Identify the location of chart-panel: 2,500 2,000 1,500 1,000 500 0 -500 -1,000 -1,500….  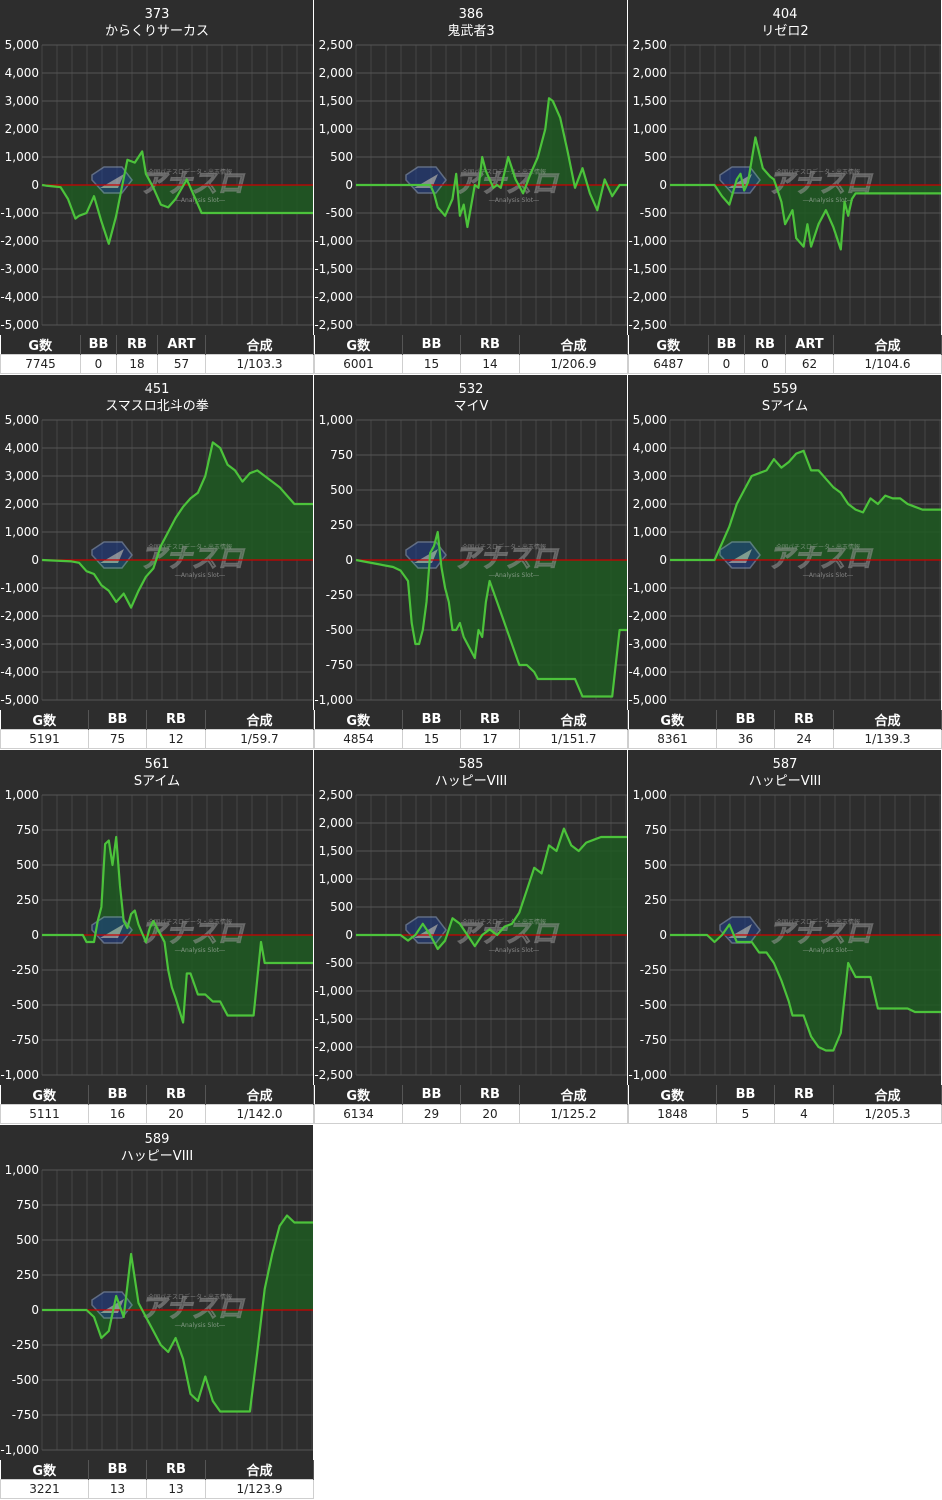
(471, 187).